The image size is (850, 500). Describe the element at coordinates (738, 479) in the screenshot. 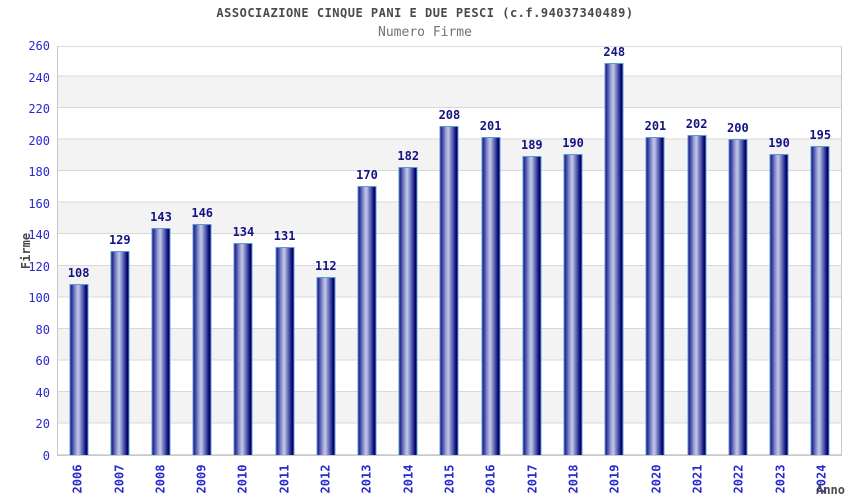

I see `x-tick-slot: 2022` at that location.